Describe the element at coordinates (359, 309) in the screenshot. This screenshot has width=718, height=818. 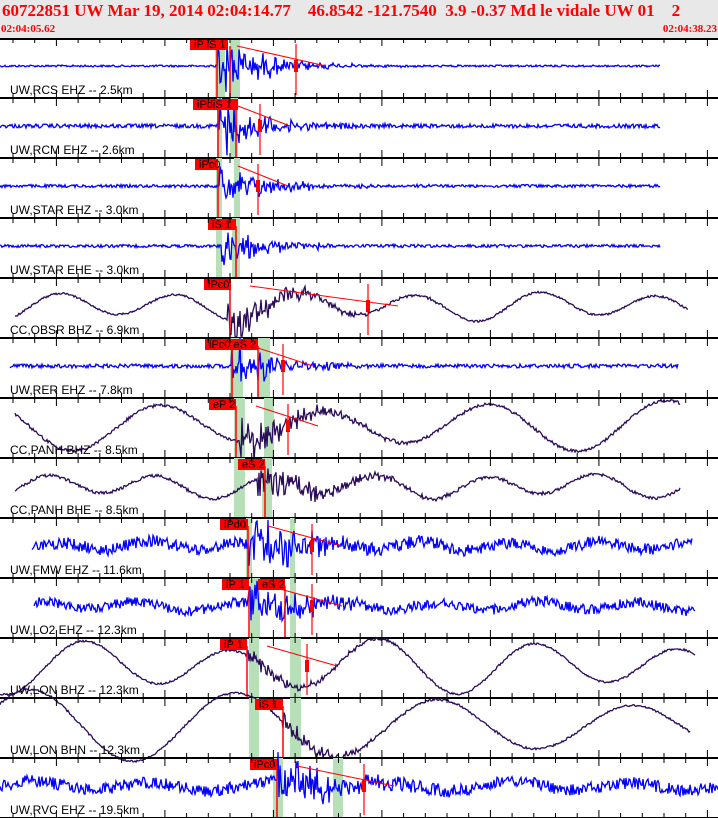
I see `trace-panel: iPc0 CC,OBSR BHZ -- 6.9km` at that location.